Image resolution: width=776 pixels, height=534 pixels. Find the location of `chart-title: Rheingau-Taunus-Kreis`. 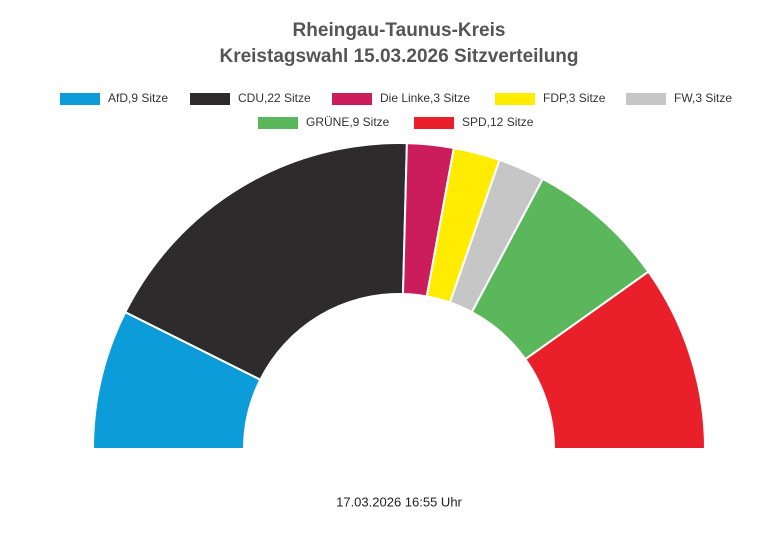

chart-title: Rheingau-Taunus-Kreis is located at coordinates (399, 30).